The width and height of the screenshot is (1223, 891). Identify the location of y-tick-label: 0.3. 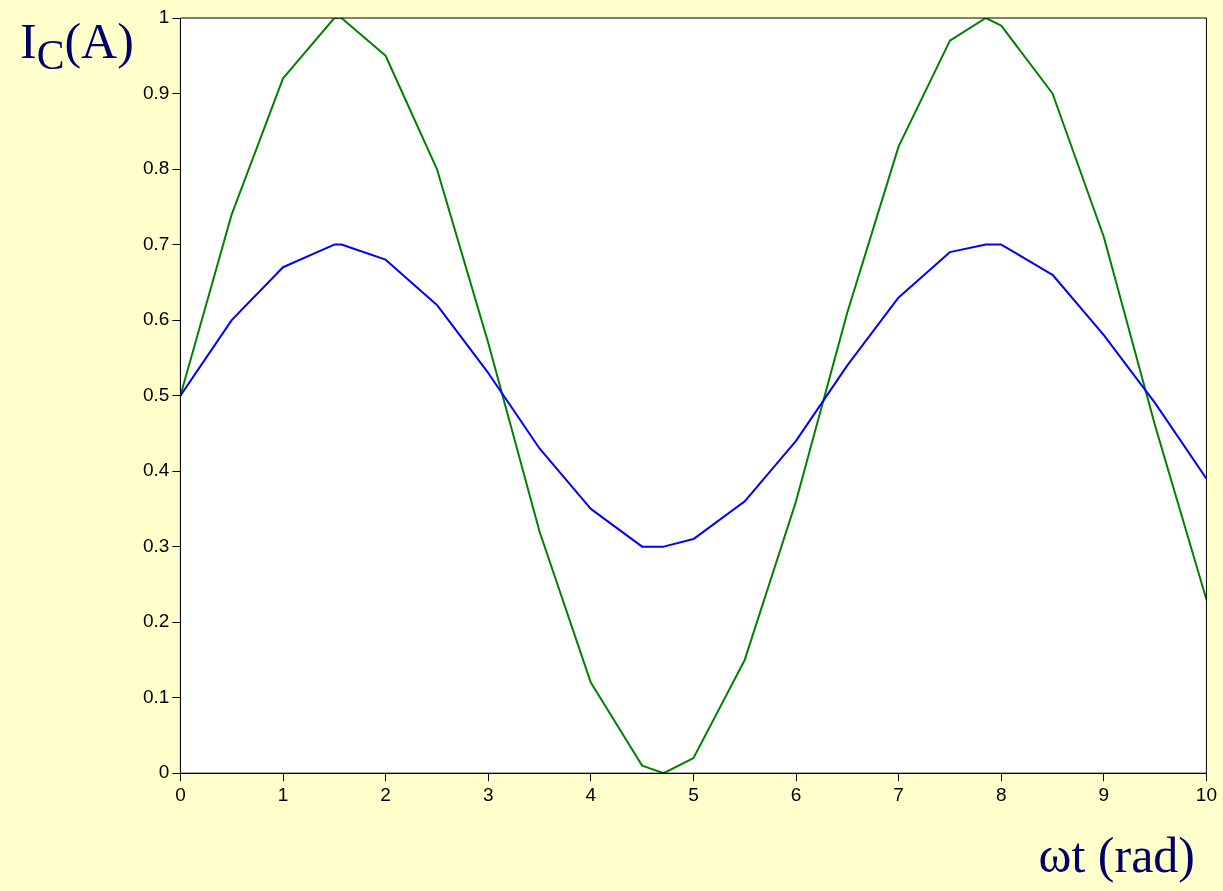
(156, 545).